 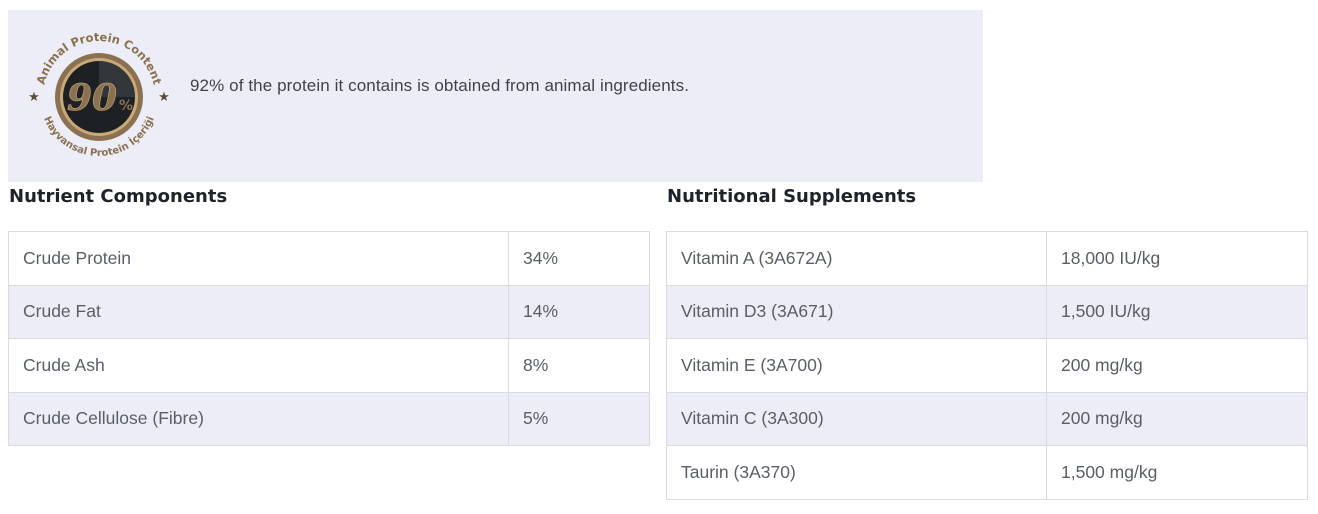 I want to click on supplement-value: 1,500 mg/kg, so click(x=1177, y=472).